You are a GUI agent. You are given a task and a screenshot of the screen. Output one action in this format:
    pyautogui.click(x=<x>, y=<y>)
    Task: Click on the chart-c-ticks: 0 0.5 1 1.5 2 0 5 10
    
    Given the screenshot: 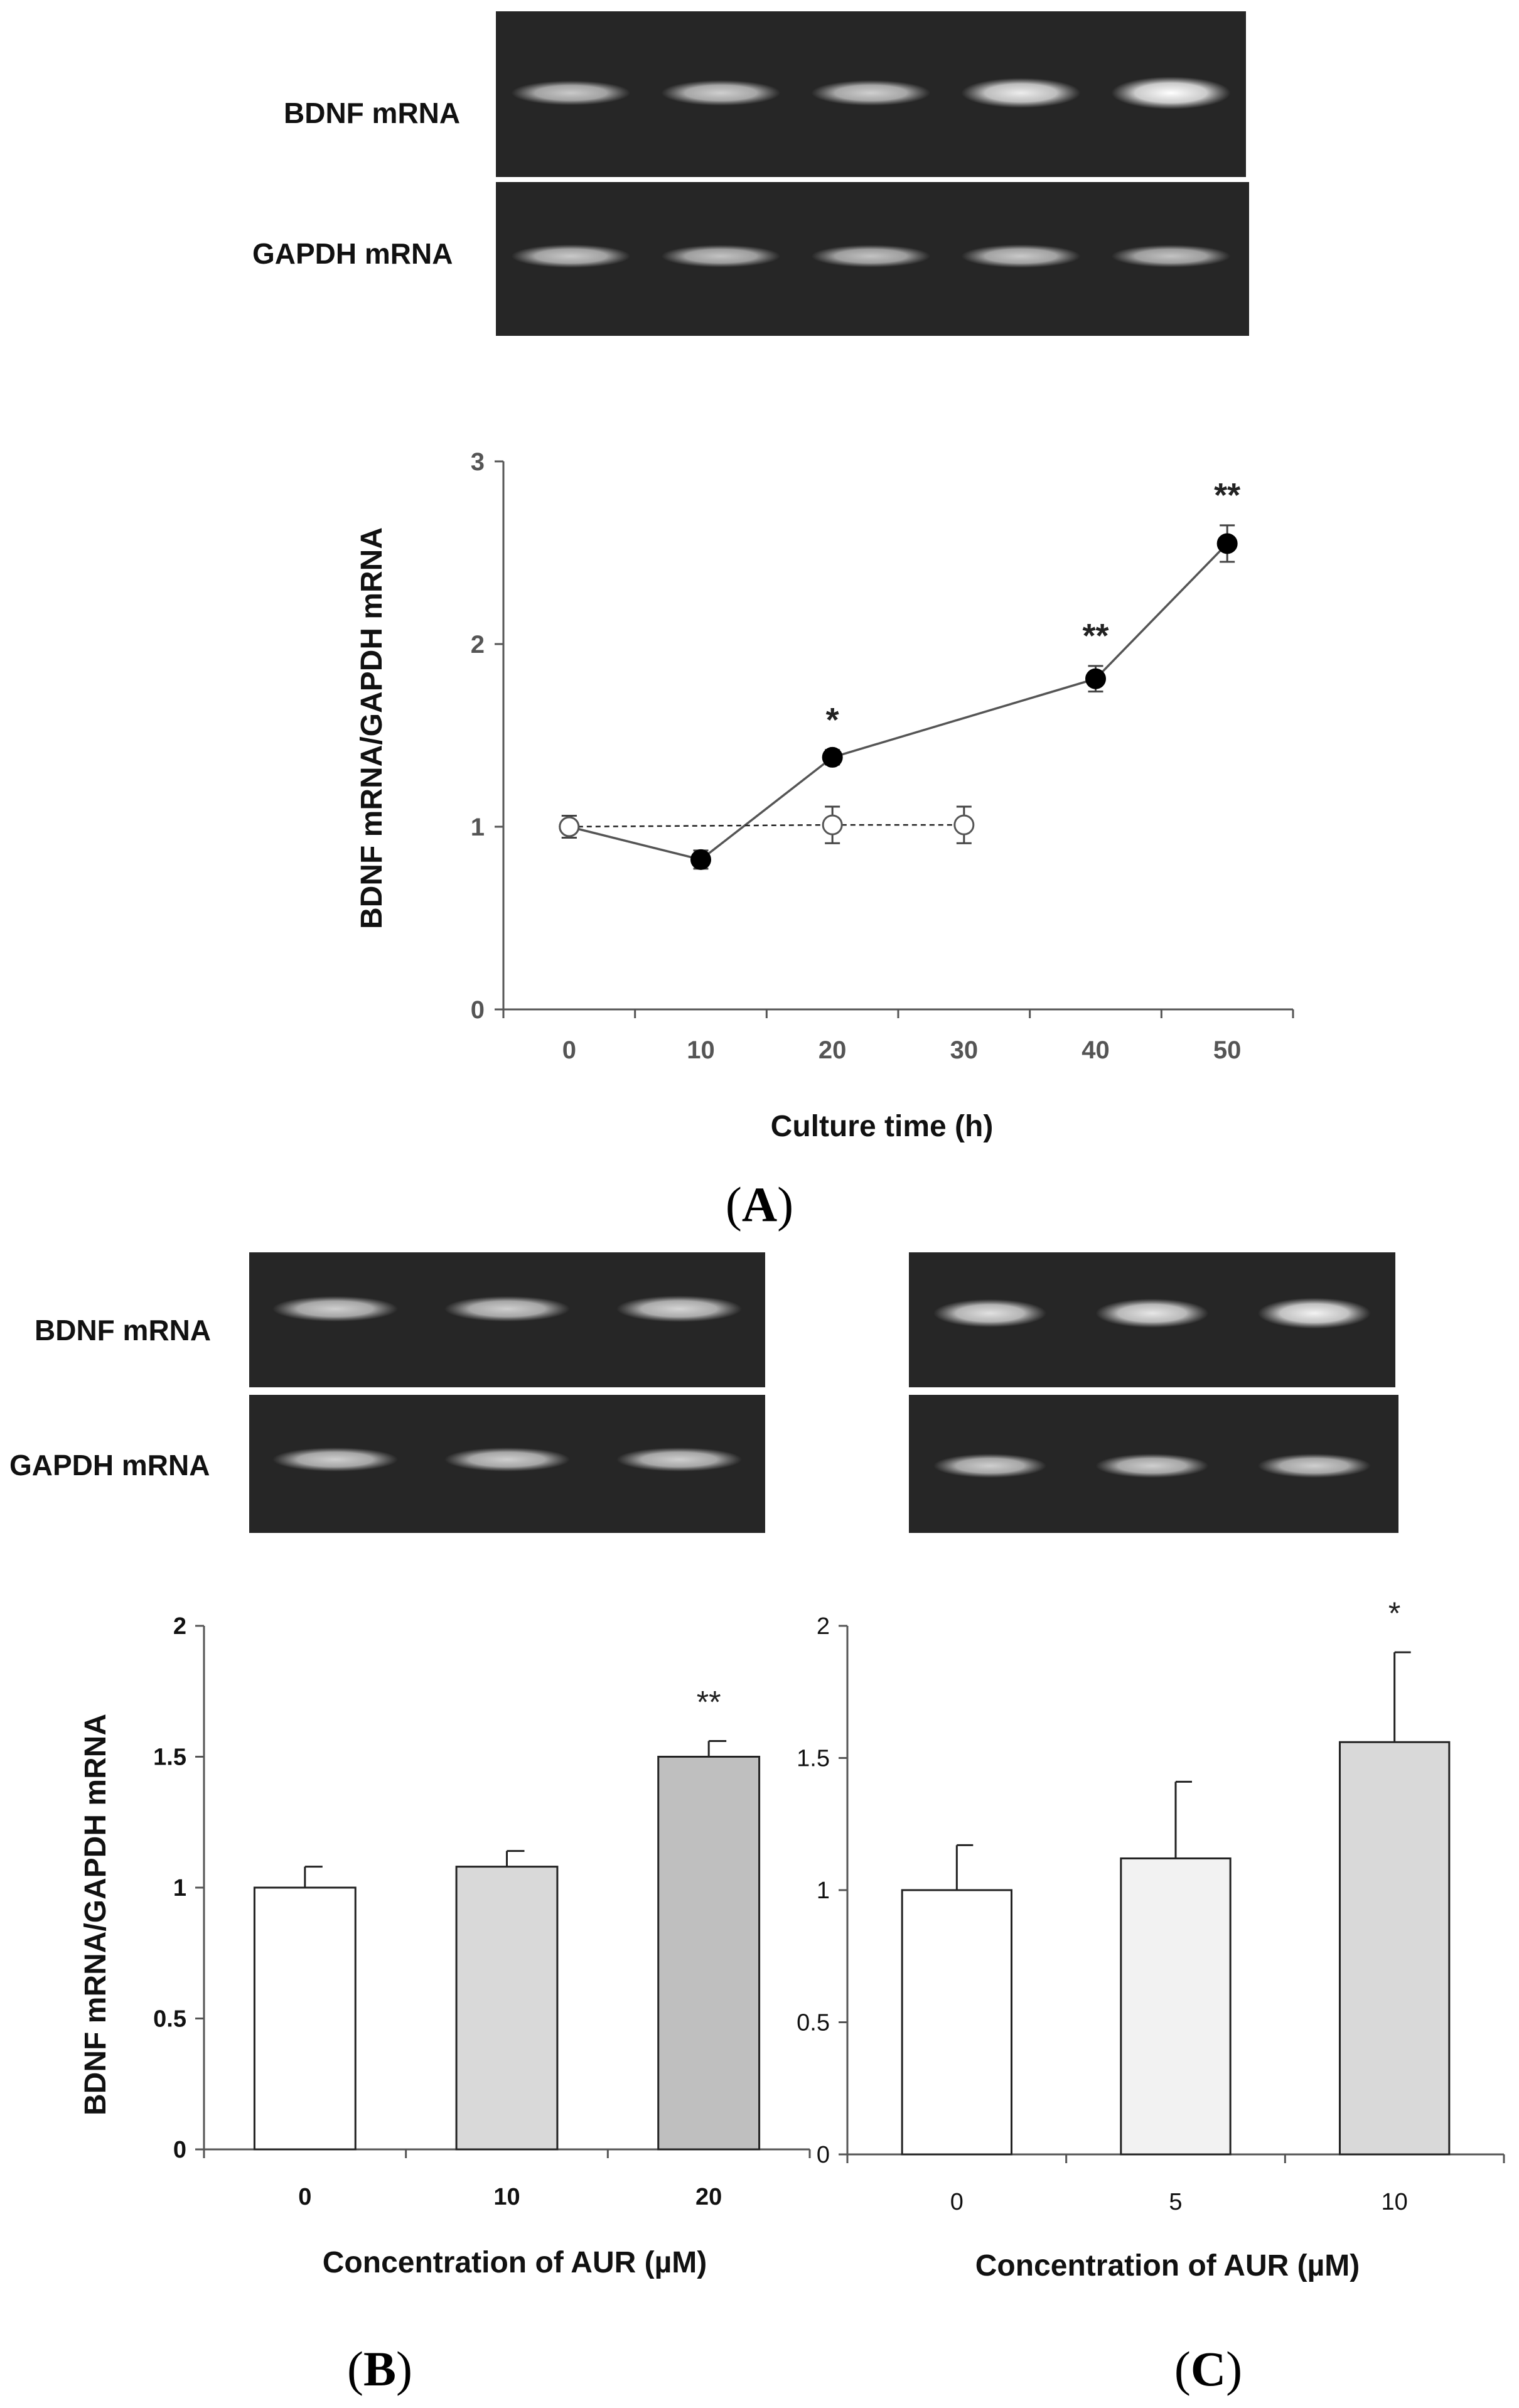 What is the action you would take?
    pyautogui.click(x=1151, y=1914)
    